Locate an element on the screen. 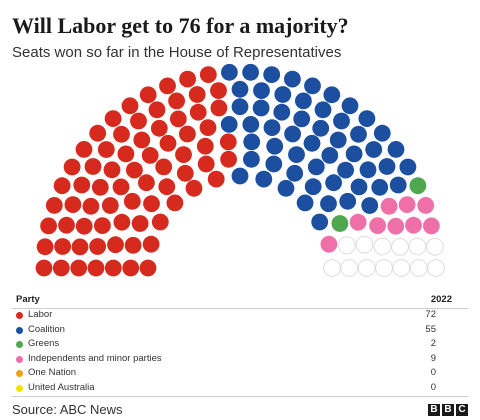 The image size is (480, 420). year-column-header: 2022 is located at coordinates (441, 299).